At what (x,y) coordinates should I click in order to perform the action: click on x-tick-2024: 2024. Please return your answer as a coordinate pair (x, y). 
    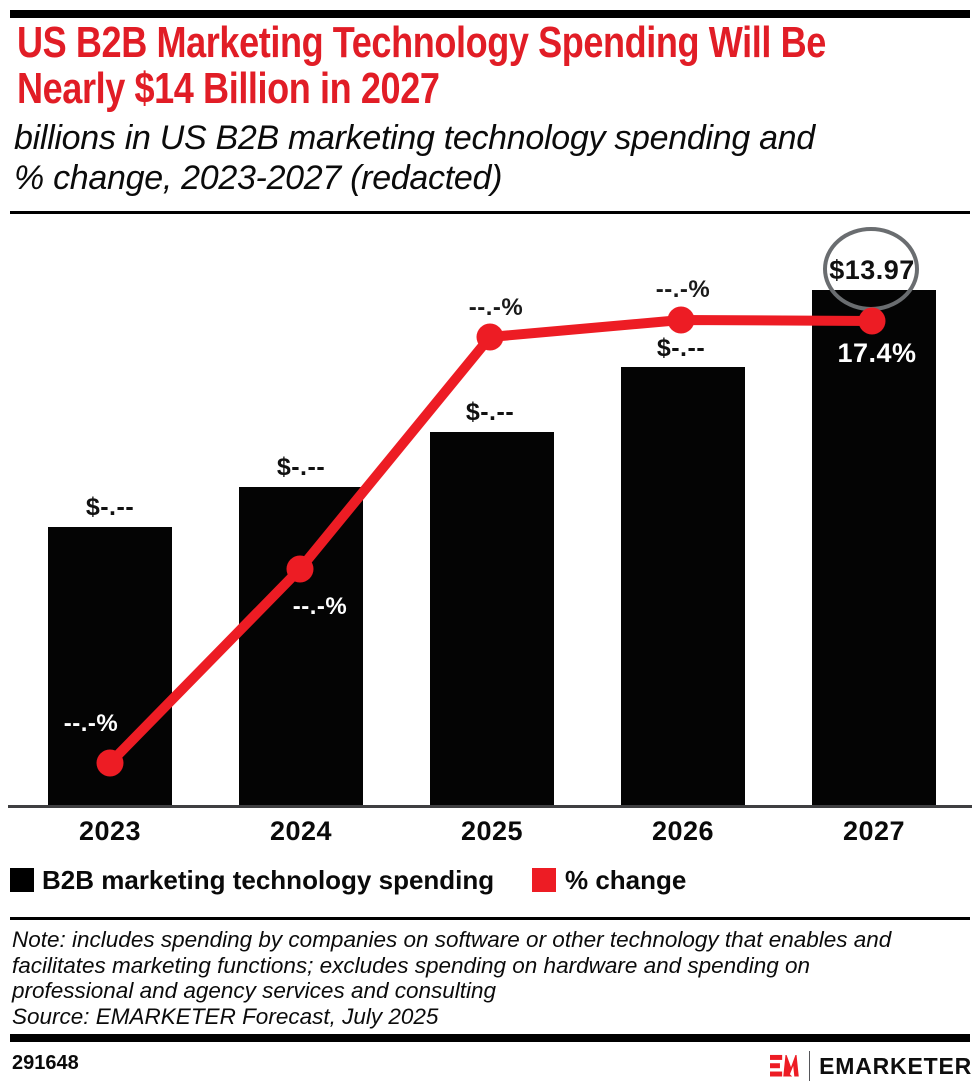
    Looking at the image, I should click on (301, 831).